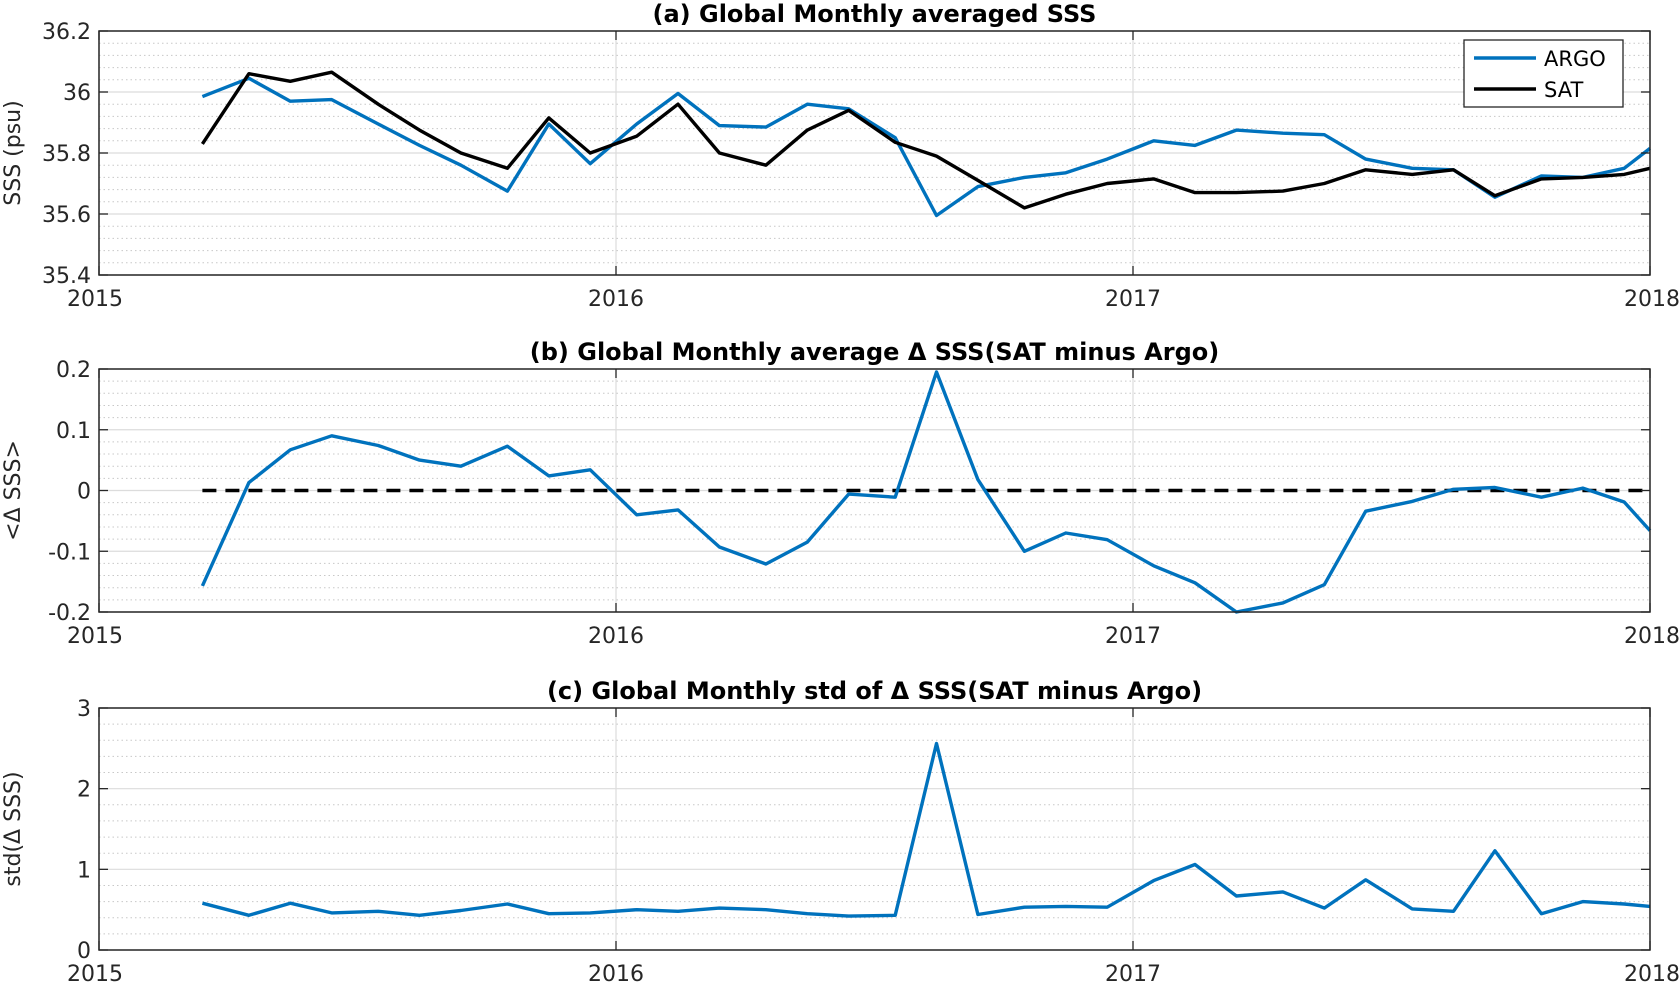  What do you see at coordinates (66, 154) in the screenshot?
I see `y-tick-label: 35.8` at bounding box center [66, 154].